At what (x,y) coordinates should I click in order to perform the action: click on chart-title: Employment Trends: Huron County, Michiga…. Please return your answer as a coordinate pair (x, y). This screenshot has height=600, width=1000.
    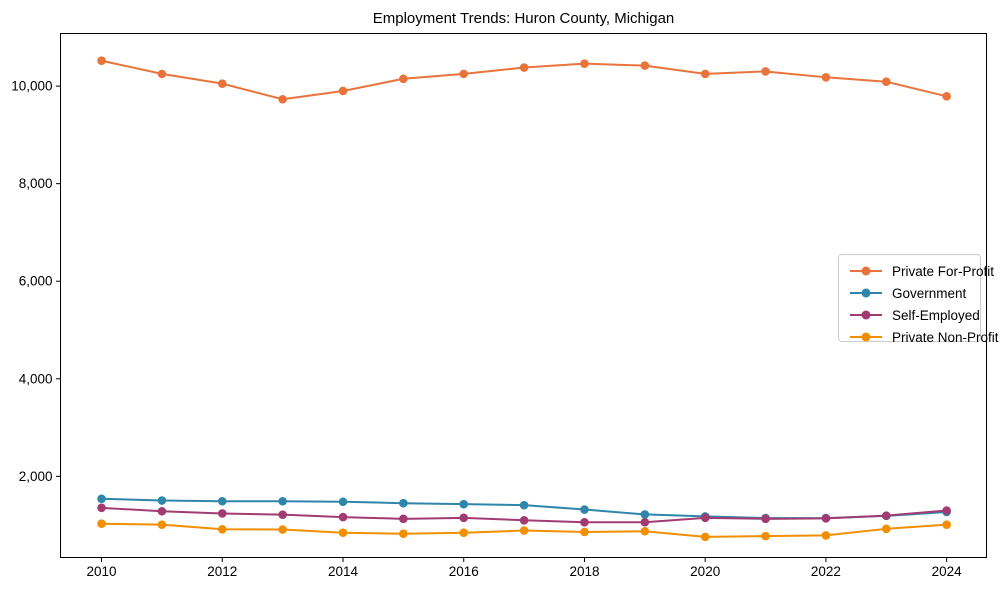
    Looking at the image, I should click on (523, 18).